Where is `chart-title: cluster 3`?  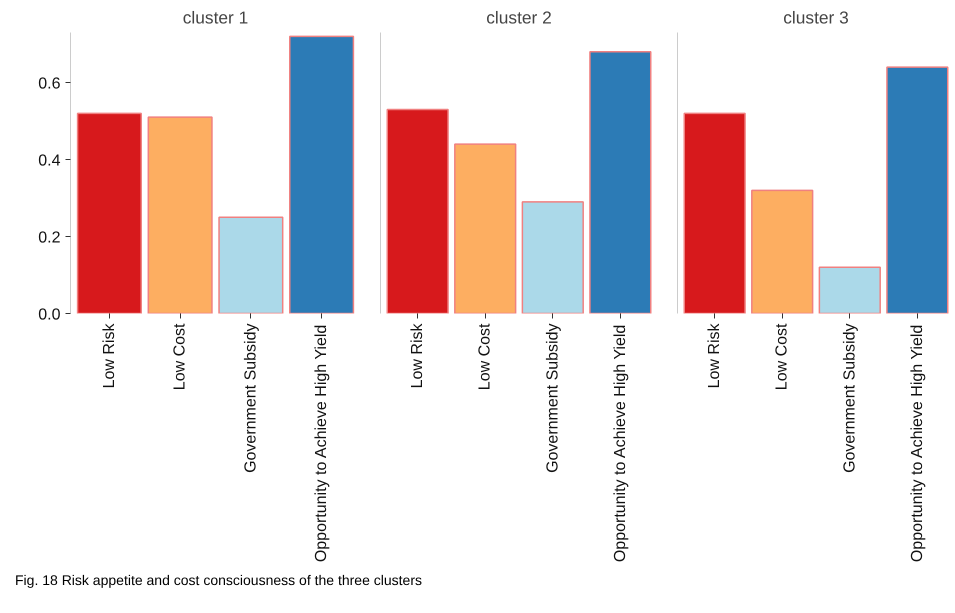
chart-title: cluster 3 is located at coordinates (816, 18).